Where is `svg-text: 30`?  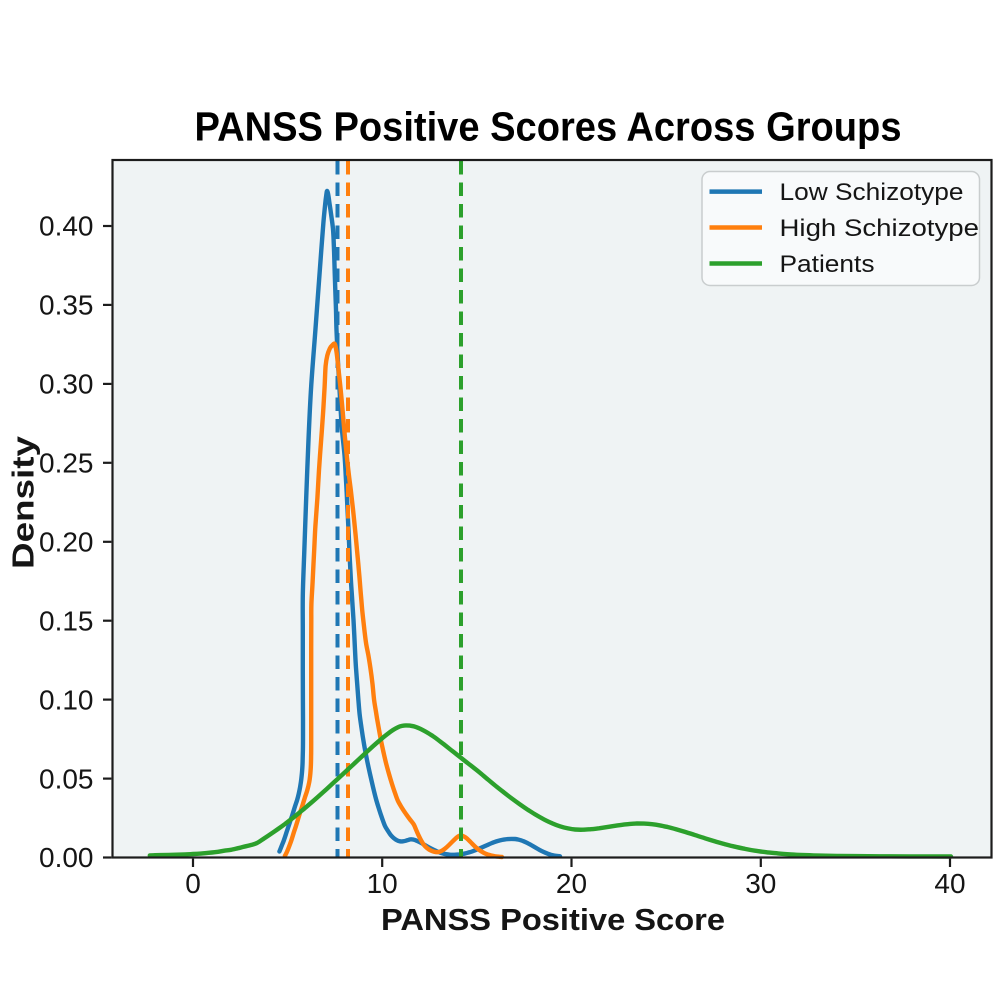
svg-text: 30 is located at coordinates (760, 883).